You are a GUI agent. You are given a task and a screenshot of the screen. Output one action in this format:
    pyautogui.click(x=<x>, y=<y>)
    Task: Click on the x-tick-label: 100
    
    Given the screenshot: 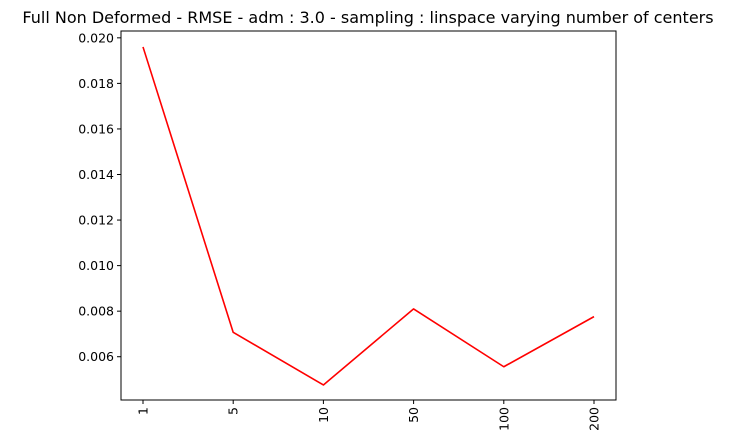 What is the action you would take?
    pyautogui.click(x=503, y=419)
    